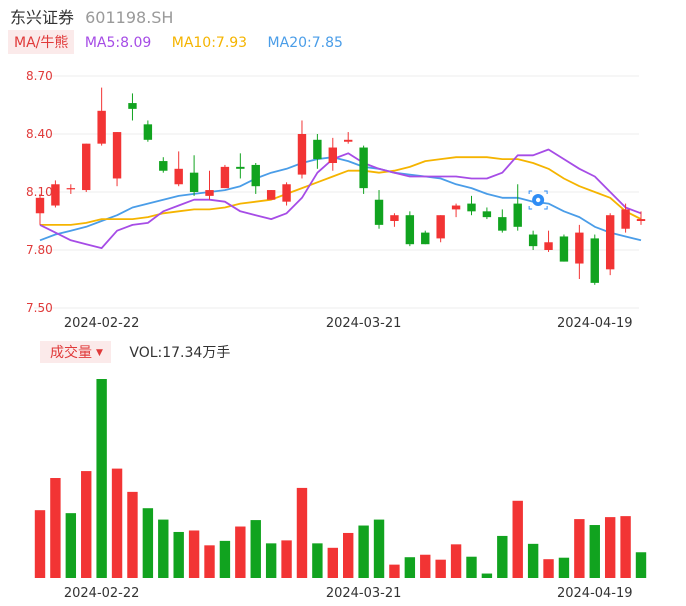 This screenshot has width=686, height=606. What do you see at coordinates (595, 323) in the screenshot?
I see `date-tick-label: 2024-04-19` at bounding box center [595, 323].